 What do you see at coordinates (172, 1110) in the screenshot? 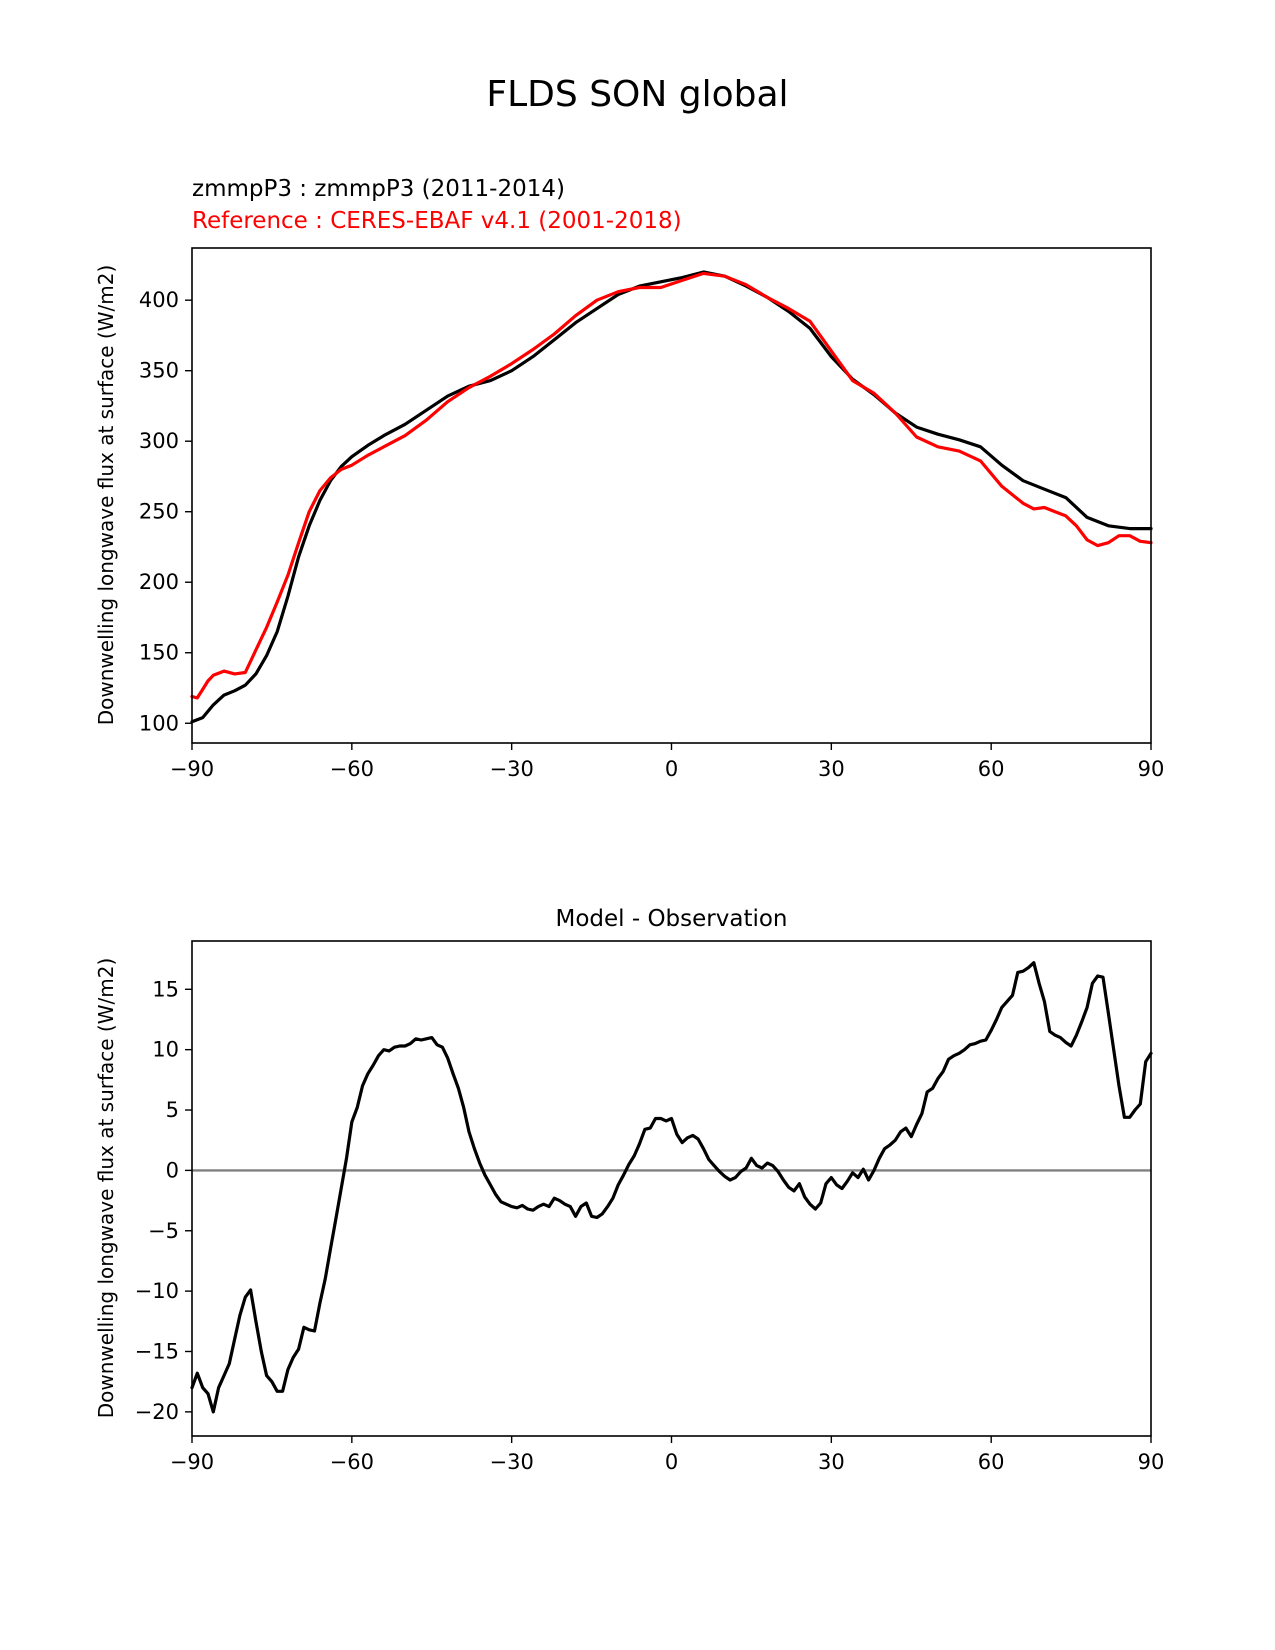
I see `c2-y-tick-label: 5` at bounding box center [172, 1110].